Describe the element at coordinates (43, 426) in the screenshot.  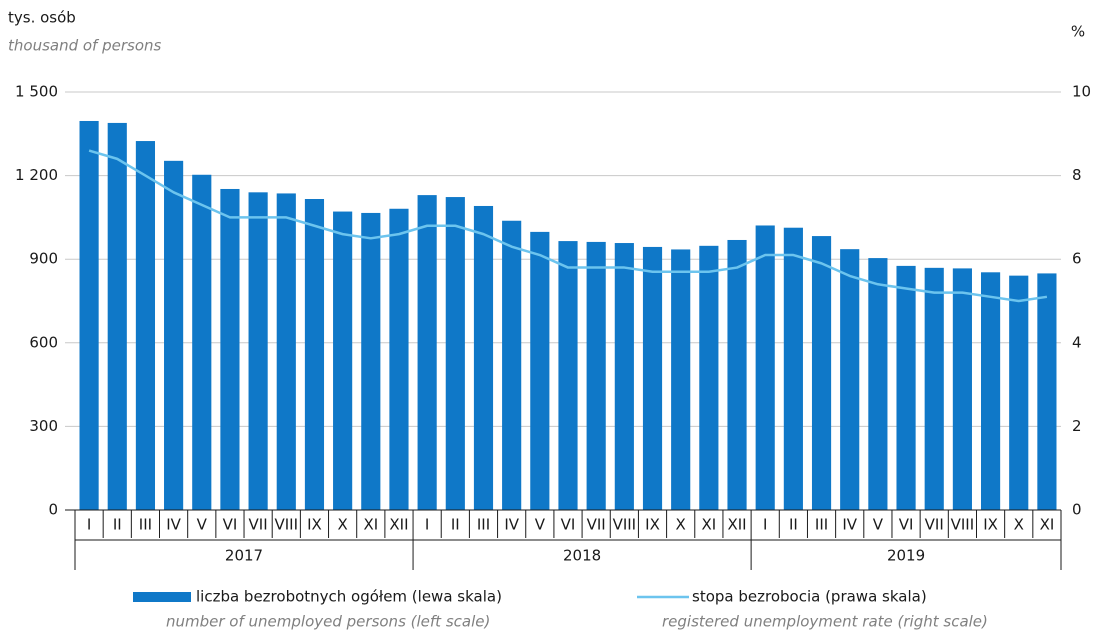
I see `y-tick-label: 300` at that location.